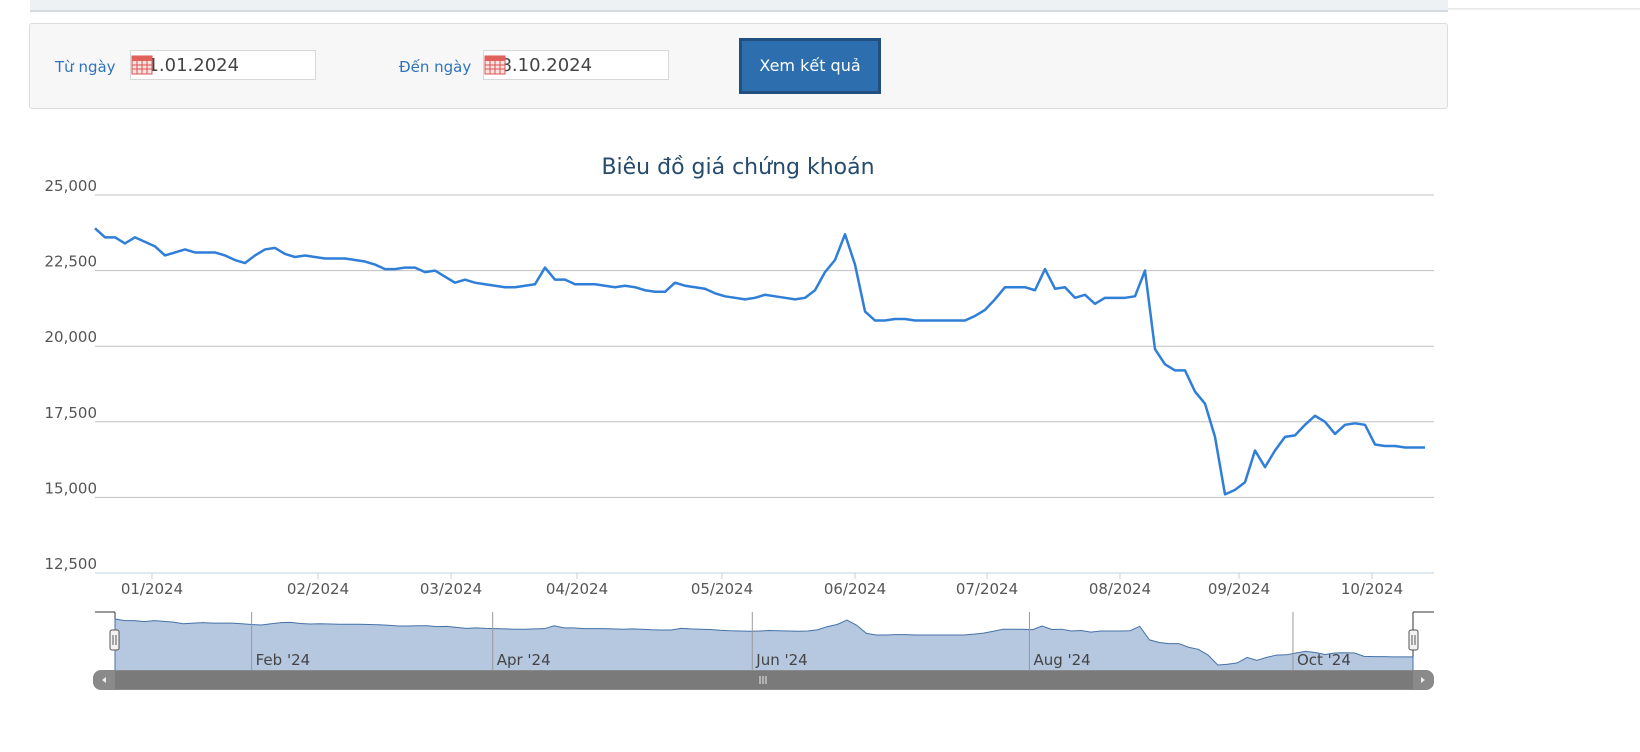 The width and height of the screenshot is (1640, 752). Describe the element at coordinates (71, 413) in the screenshot. I see `y-tick-label: 17,500` at that location.